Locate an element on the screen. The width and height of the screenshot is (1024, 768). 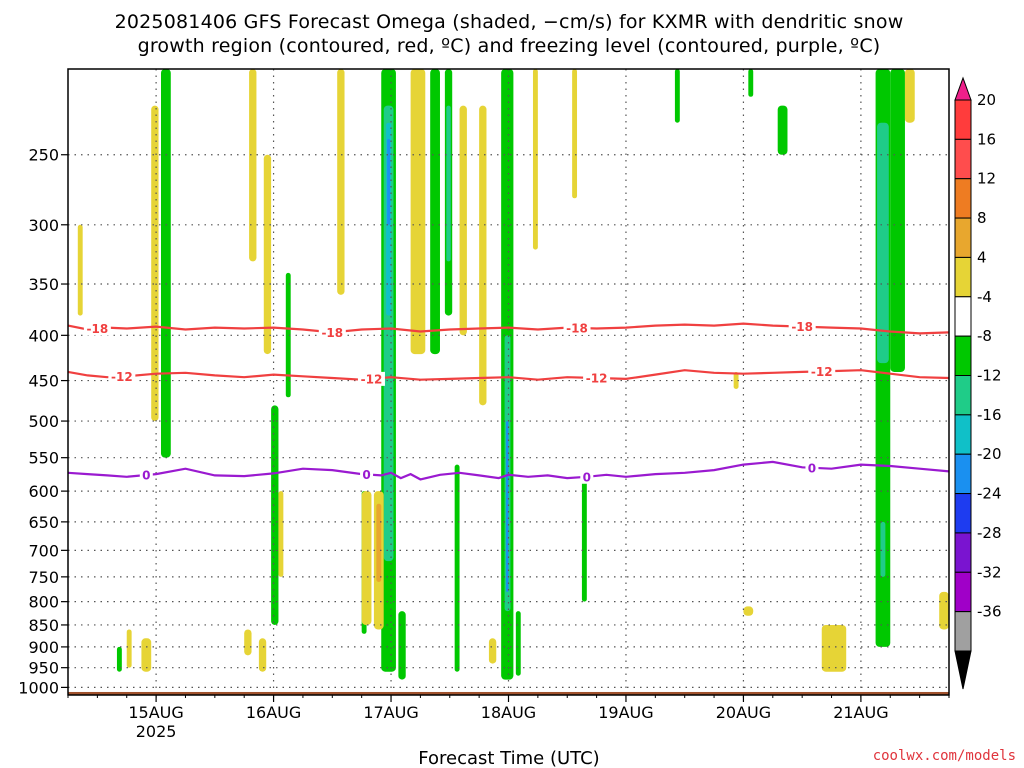
colorbar-label: 20 is located at coordinates (986, 100).